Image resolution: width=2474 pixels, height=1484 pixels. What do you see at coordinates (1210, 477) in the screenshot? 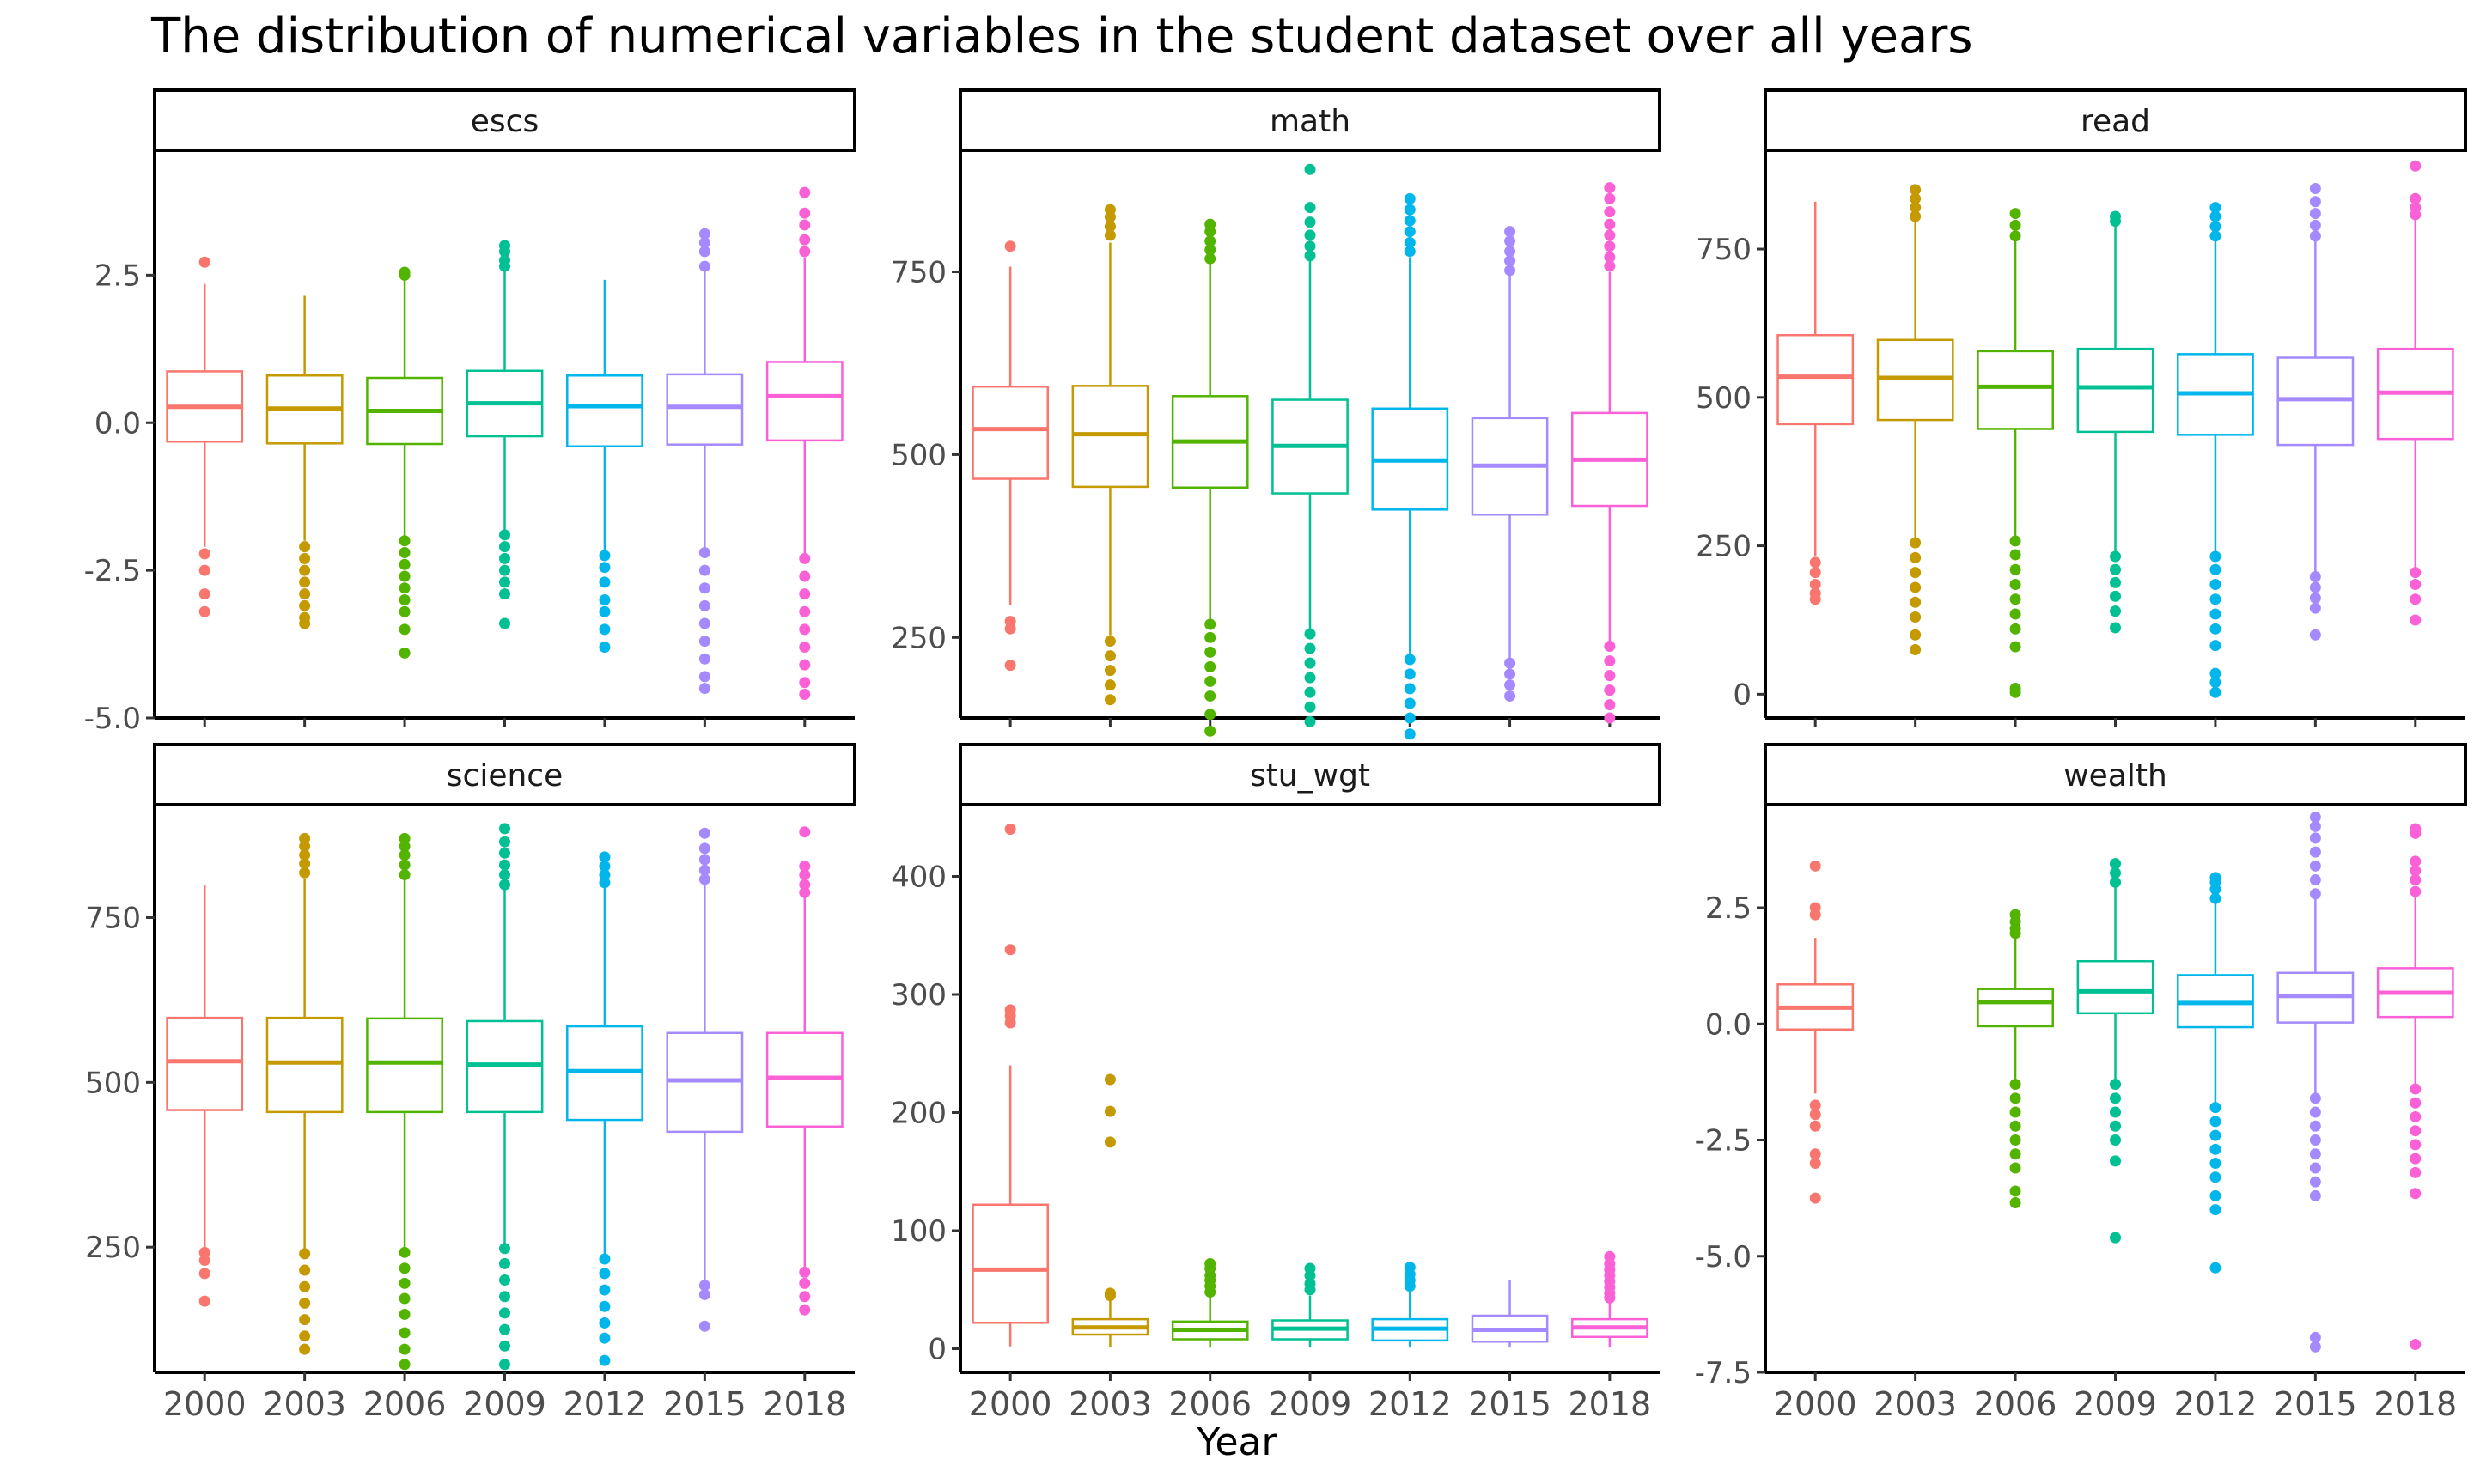
I see `boxplot-math-2006` at bounding box center [1210, 477].